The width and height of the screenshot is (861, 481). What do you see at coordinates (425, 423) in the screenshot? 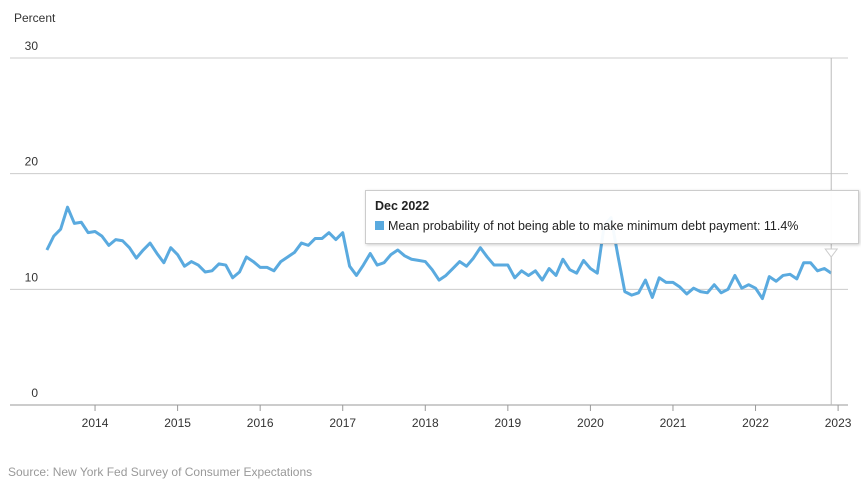
I see `x-tick-label: 2018` at bounding box center [425, 423].